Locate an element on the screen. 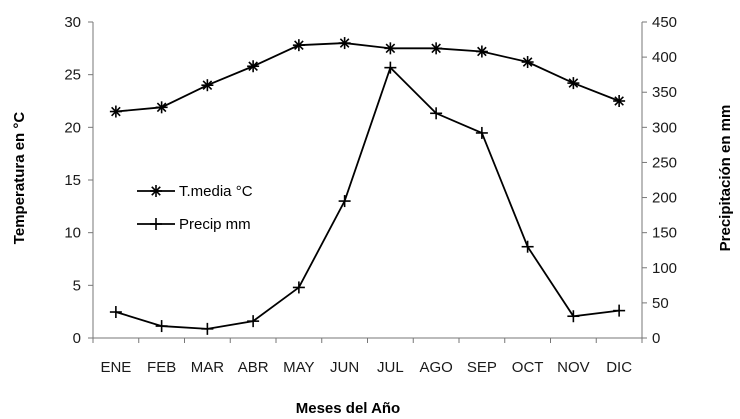 Image resolution: width=740 pixels, height=419 pixels. left-axis-ticks: 0 5 10 15 20 25 30 is located at coordinates (78, 180).